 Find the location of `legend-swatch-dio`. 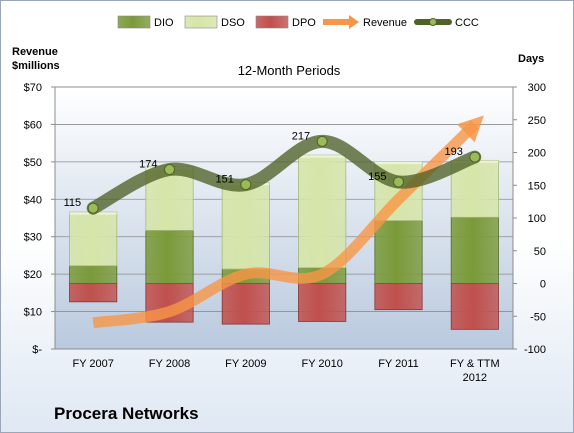

legend-swatch-dio is located at coordinates (134, 22).